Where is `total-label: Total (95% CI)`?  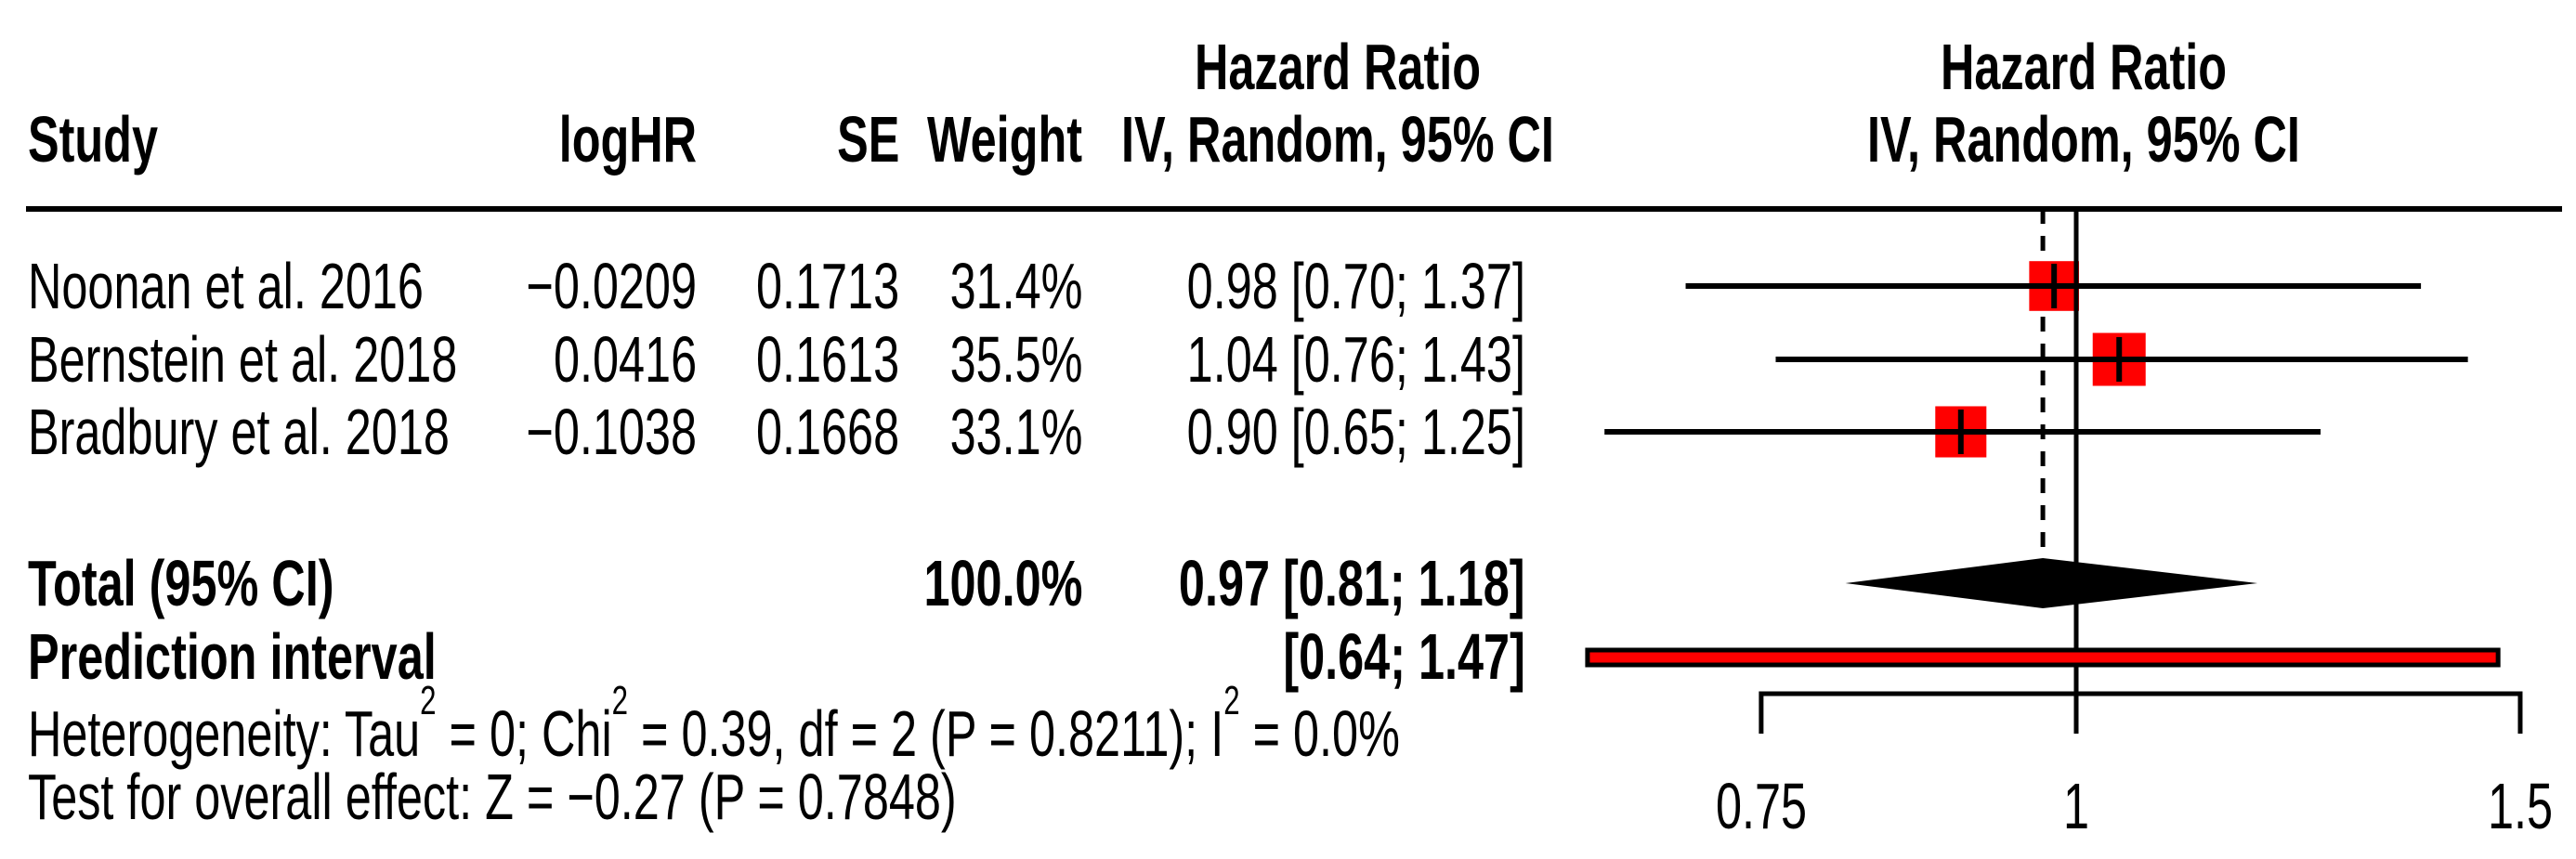 total-label: Total (95% CI) is located at coordinates (181, 583).